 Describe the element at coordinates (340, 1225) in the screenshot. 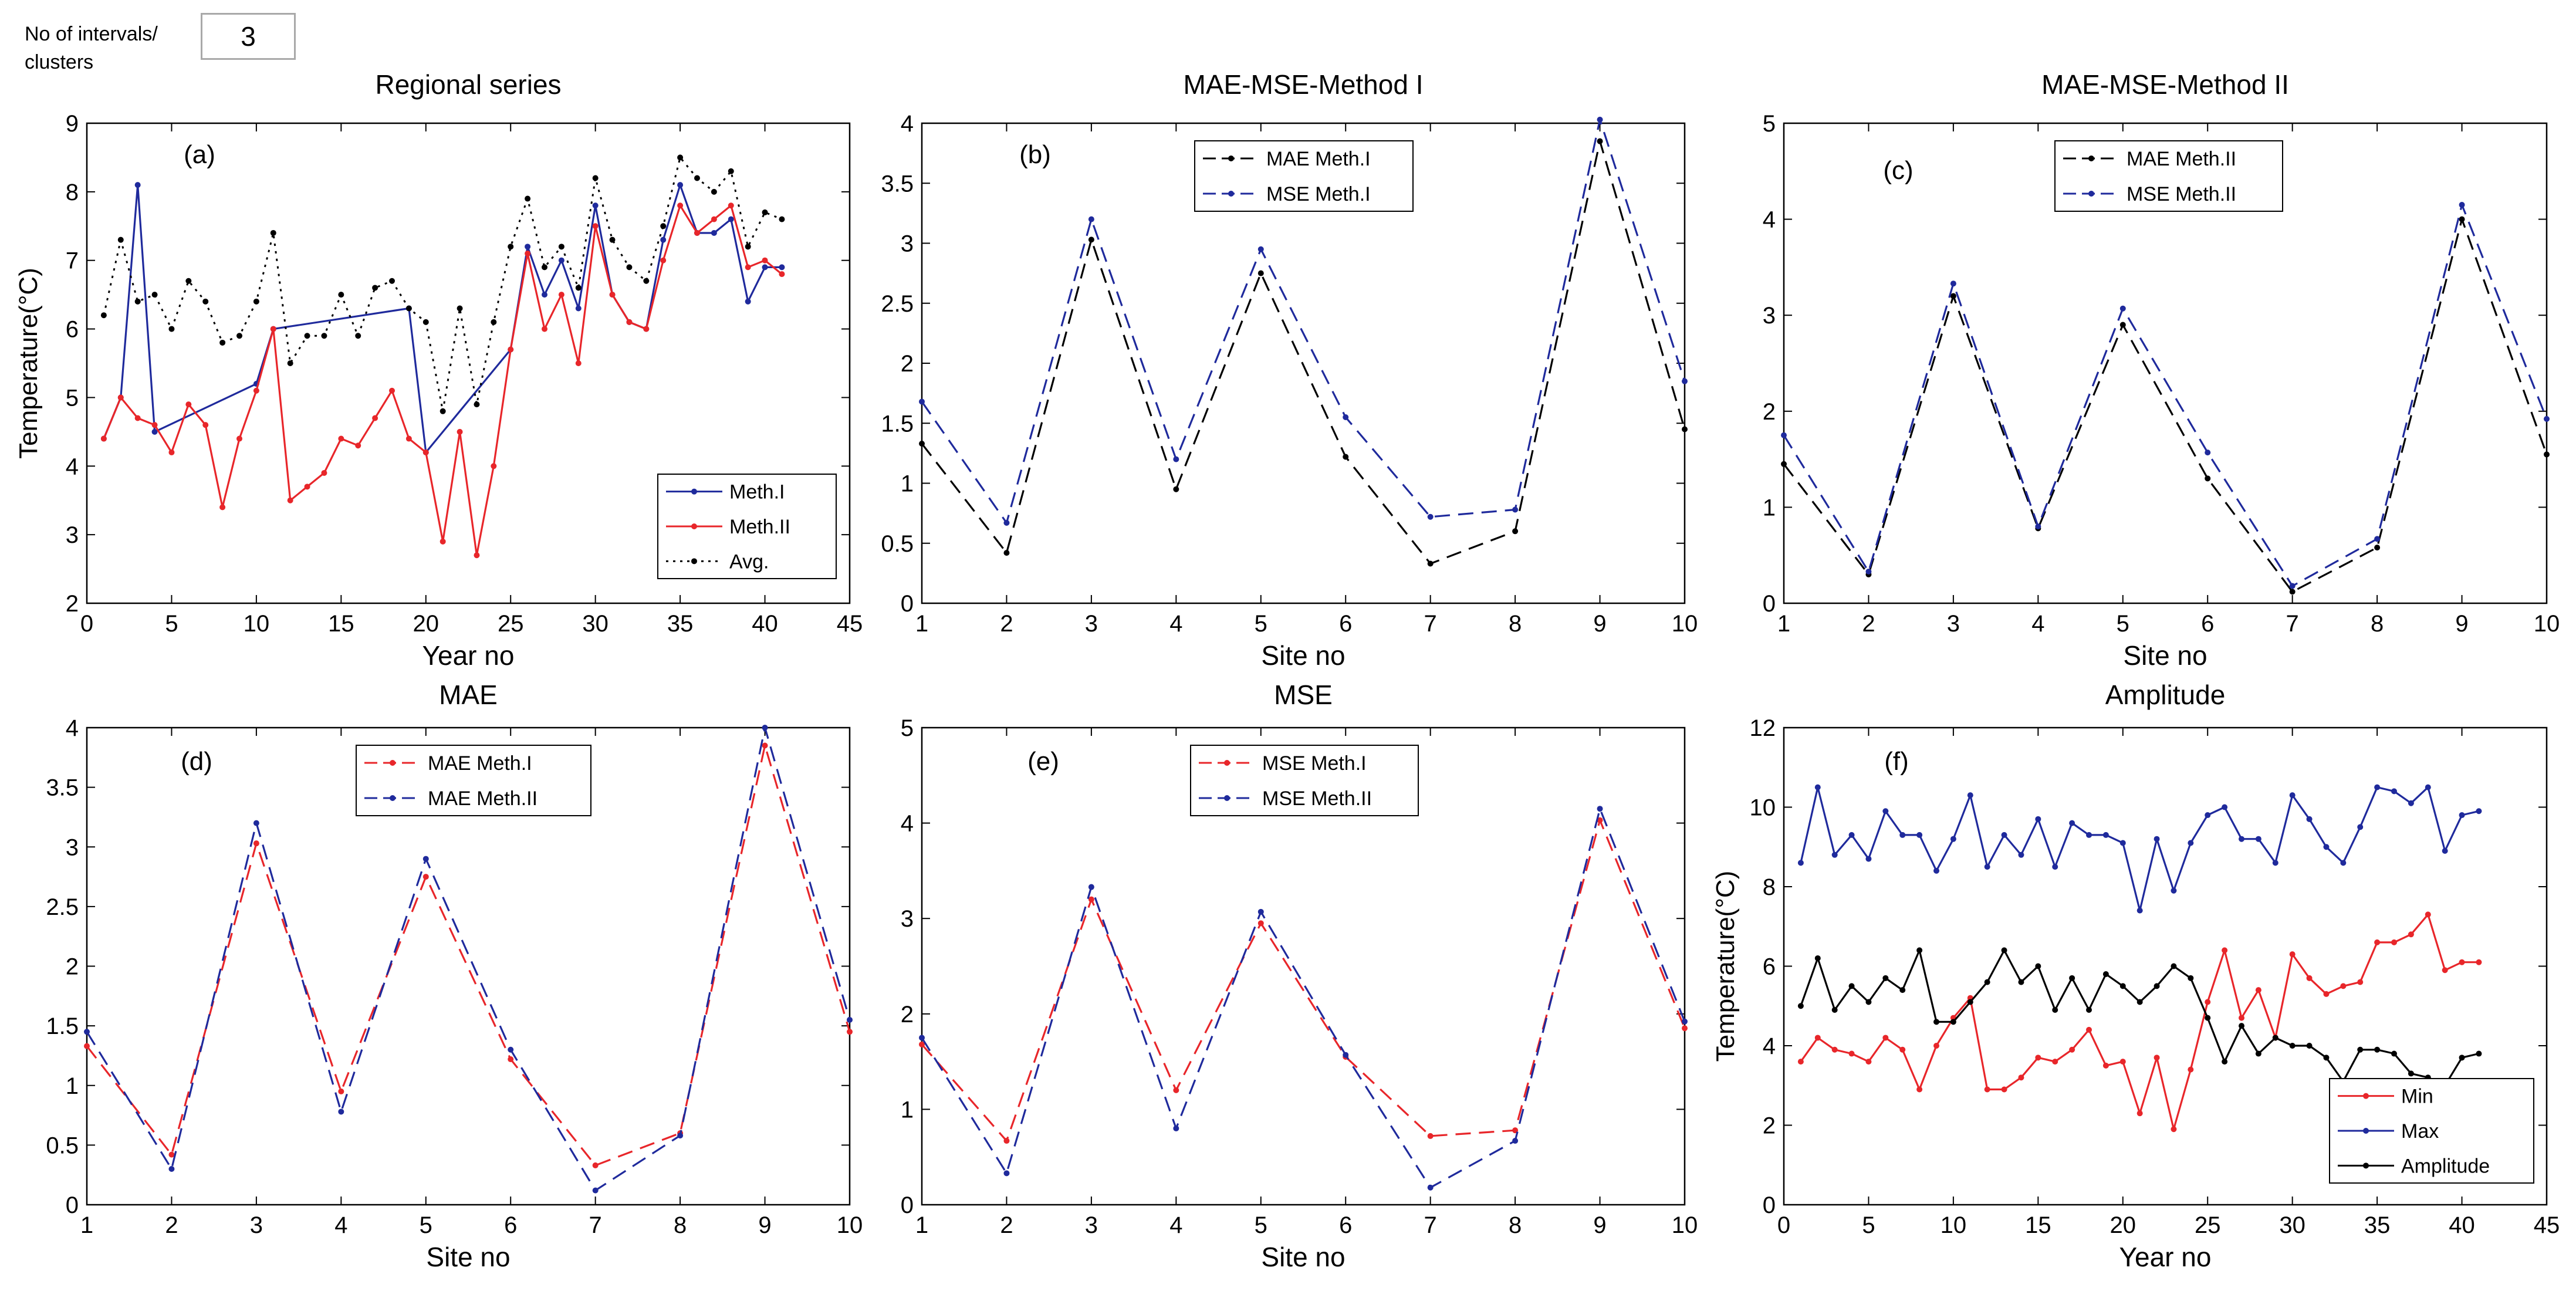

I see `x-tick-label: 4` at that location.